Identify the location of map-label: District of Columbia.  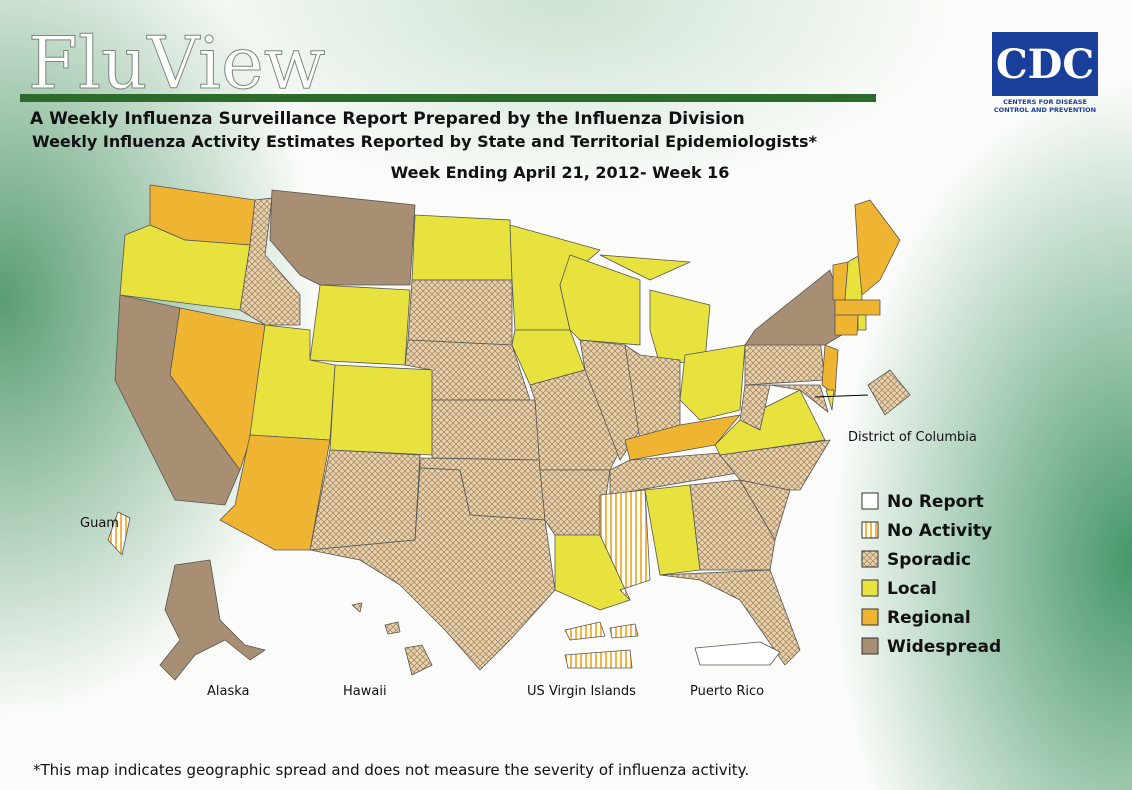
(912, 437).